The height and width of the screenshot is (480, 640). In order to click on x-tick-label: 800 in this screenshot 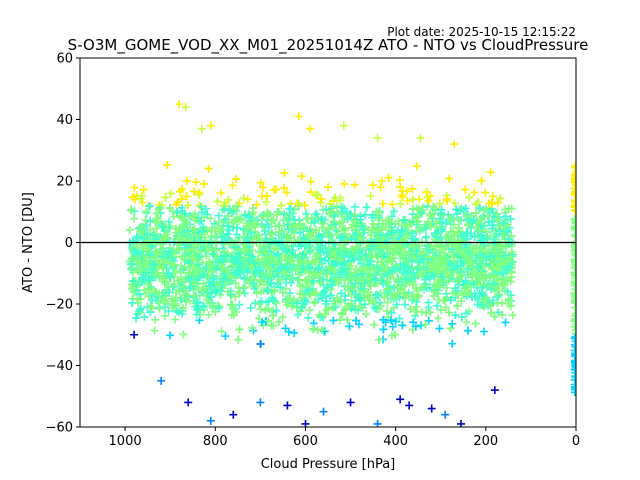, I will do `click(215, 441)`.